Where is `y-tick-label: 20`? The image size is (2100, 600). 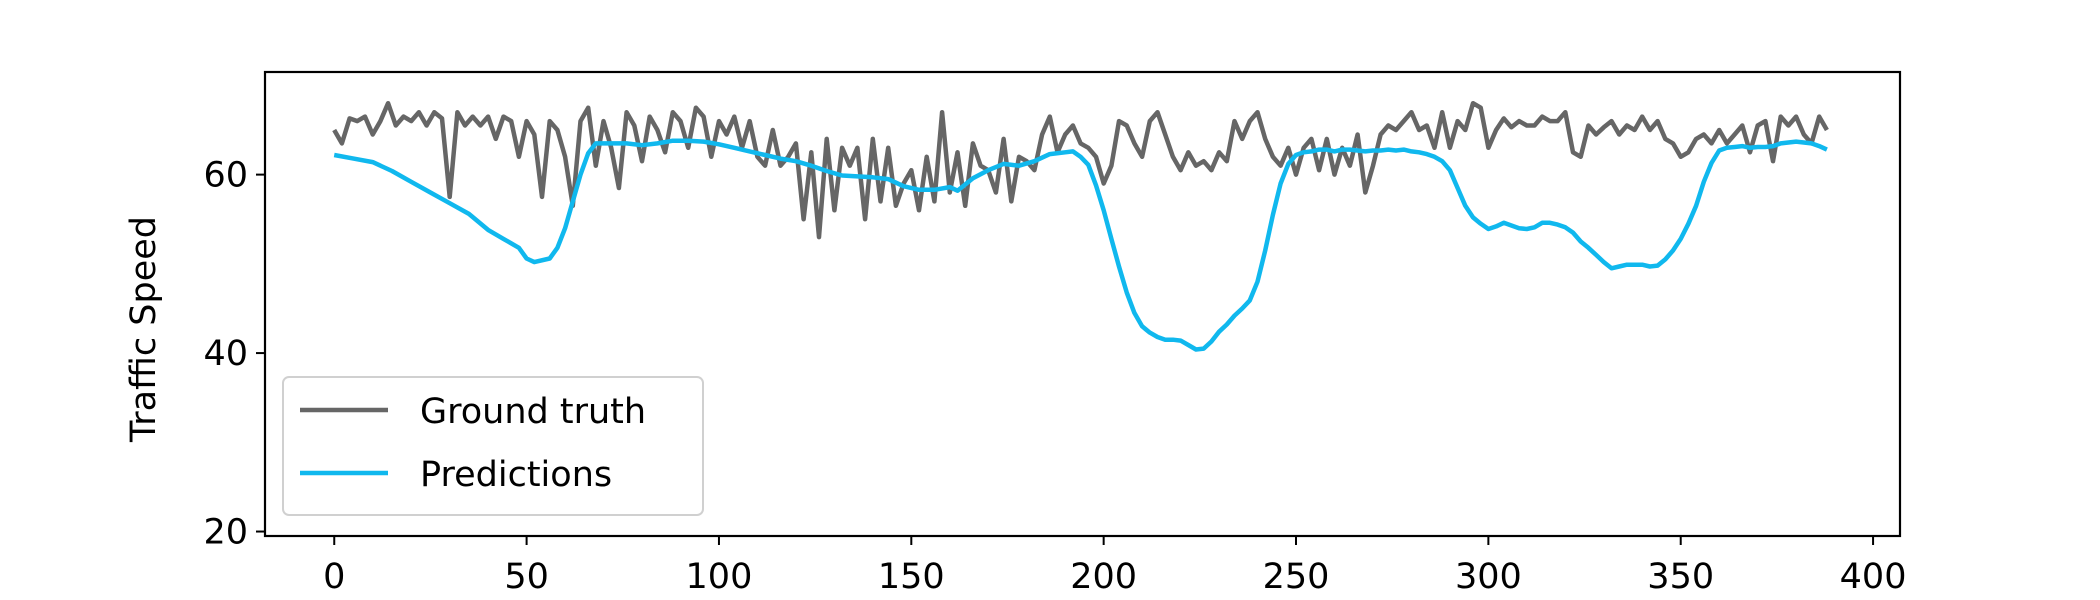
y-tick-label: 20 is located at coordinates (225, 533).